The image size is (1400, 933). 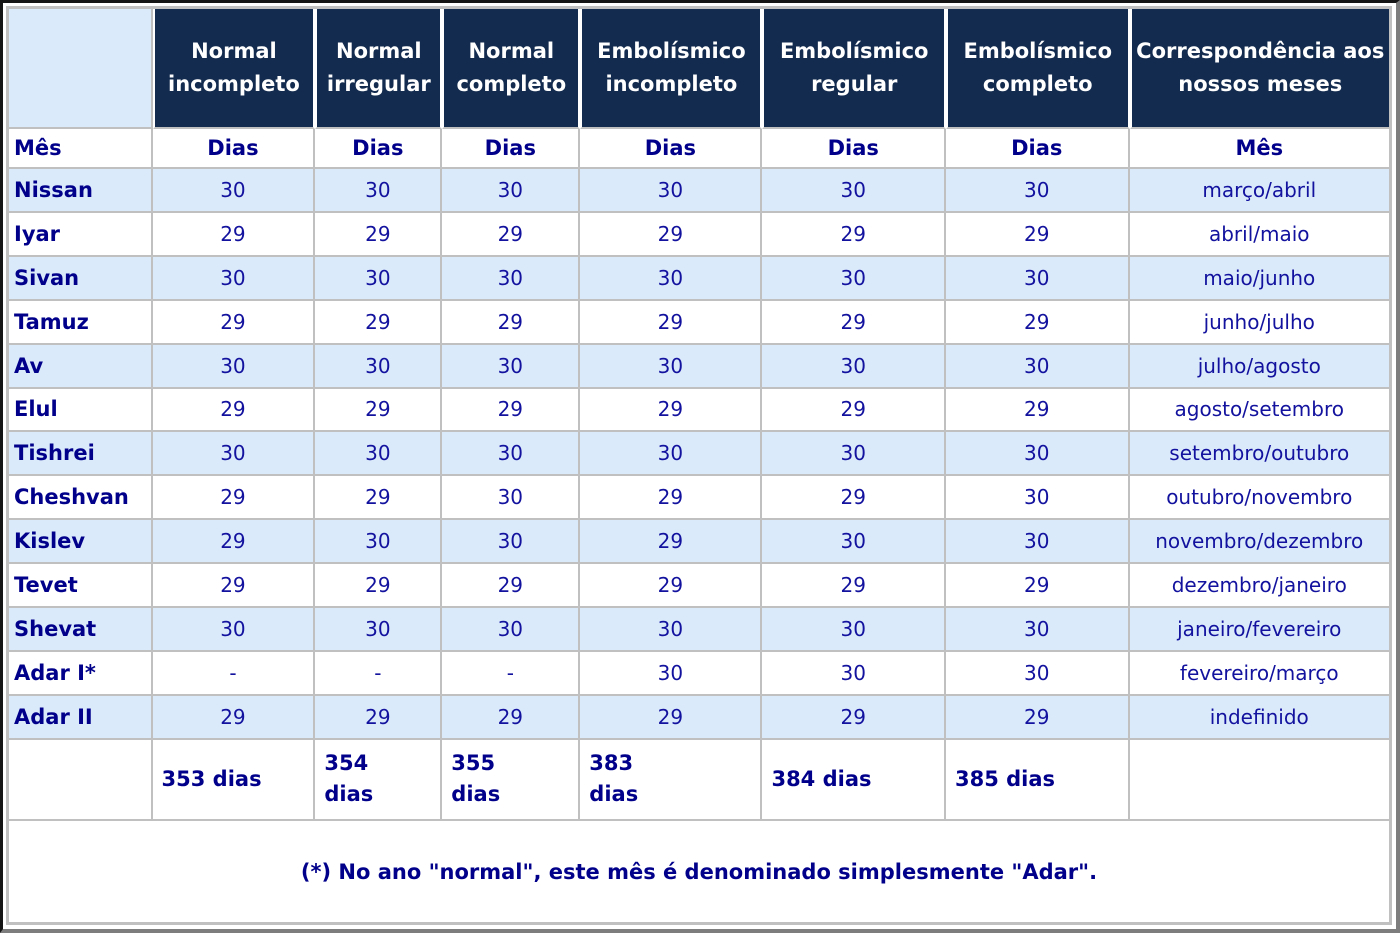 What do you see at coordinates (81, 498) in the screenshot?
I see `month-name-cell: Cheshvan` at bounding box center [81, 498].